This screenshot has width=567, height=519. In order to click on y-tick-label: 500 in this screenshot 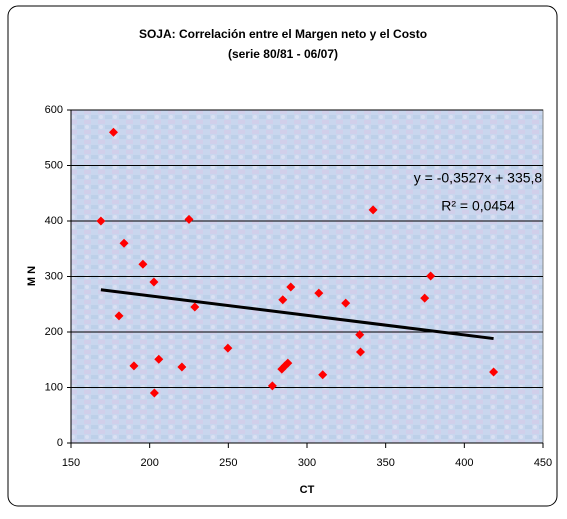, I will do `click(54, 165)`.